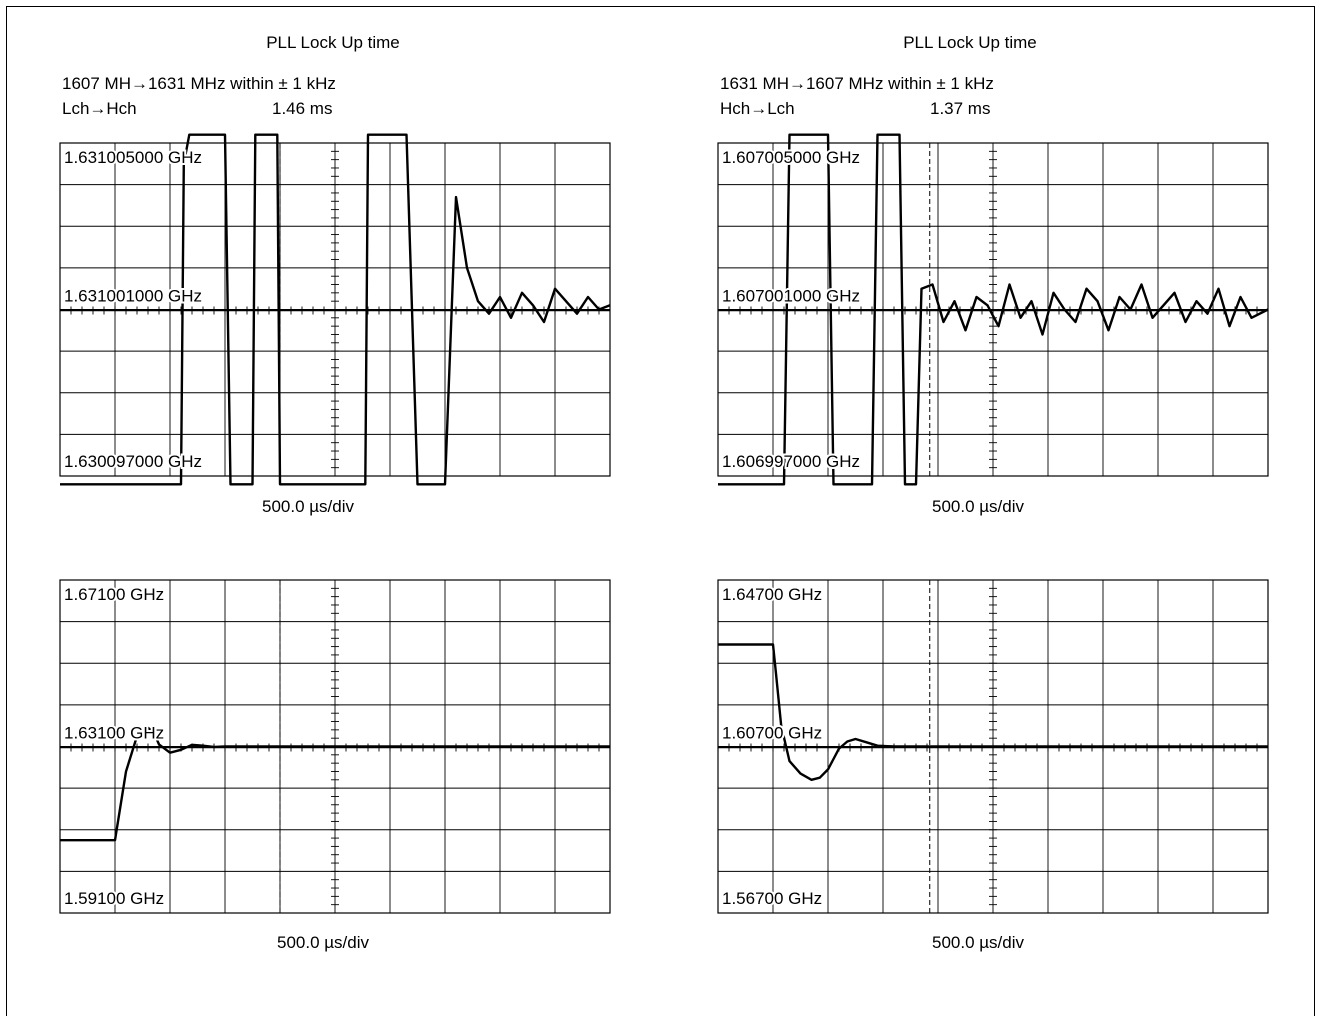  I want to click on bottom-left-xlabel: 500.0 µs/div, so click(323, 942).